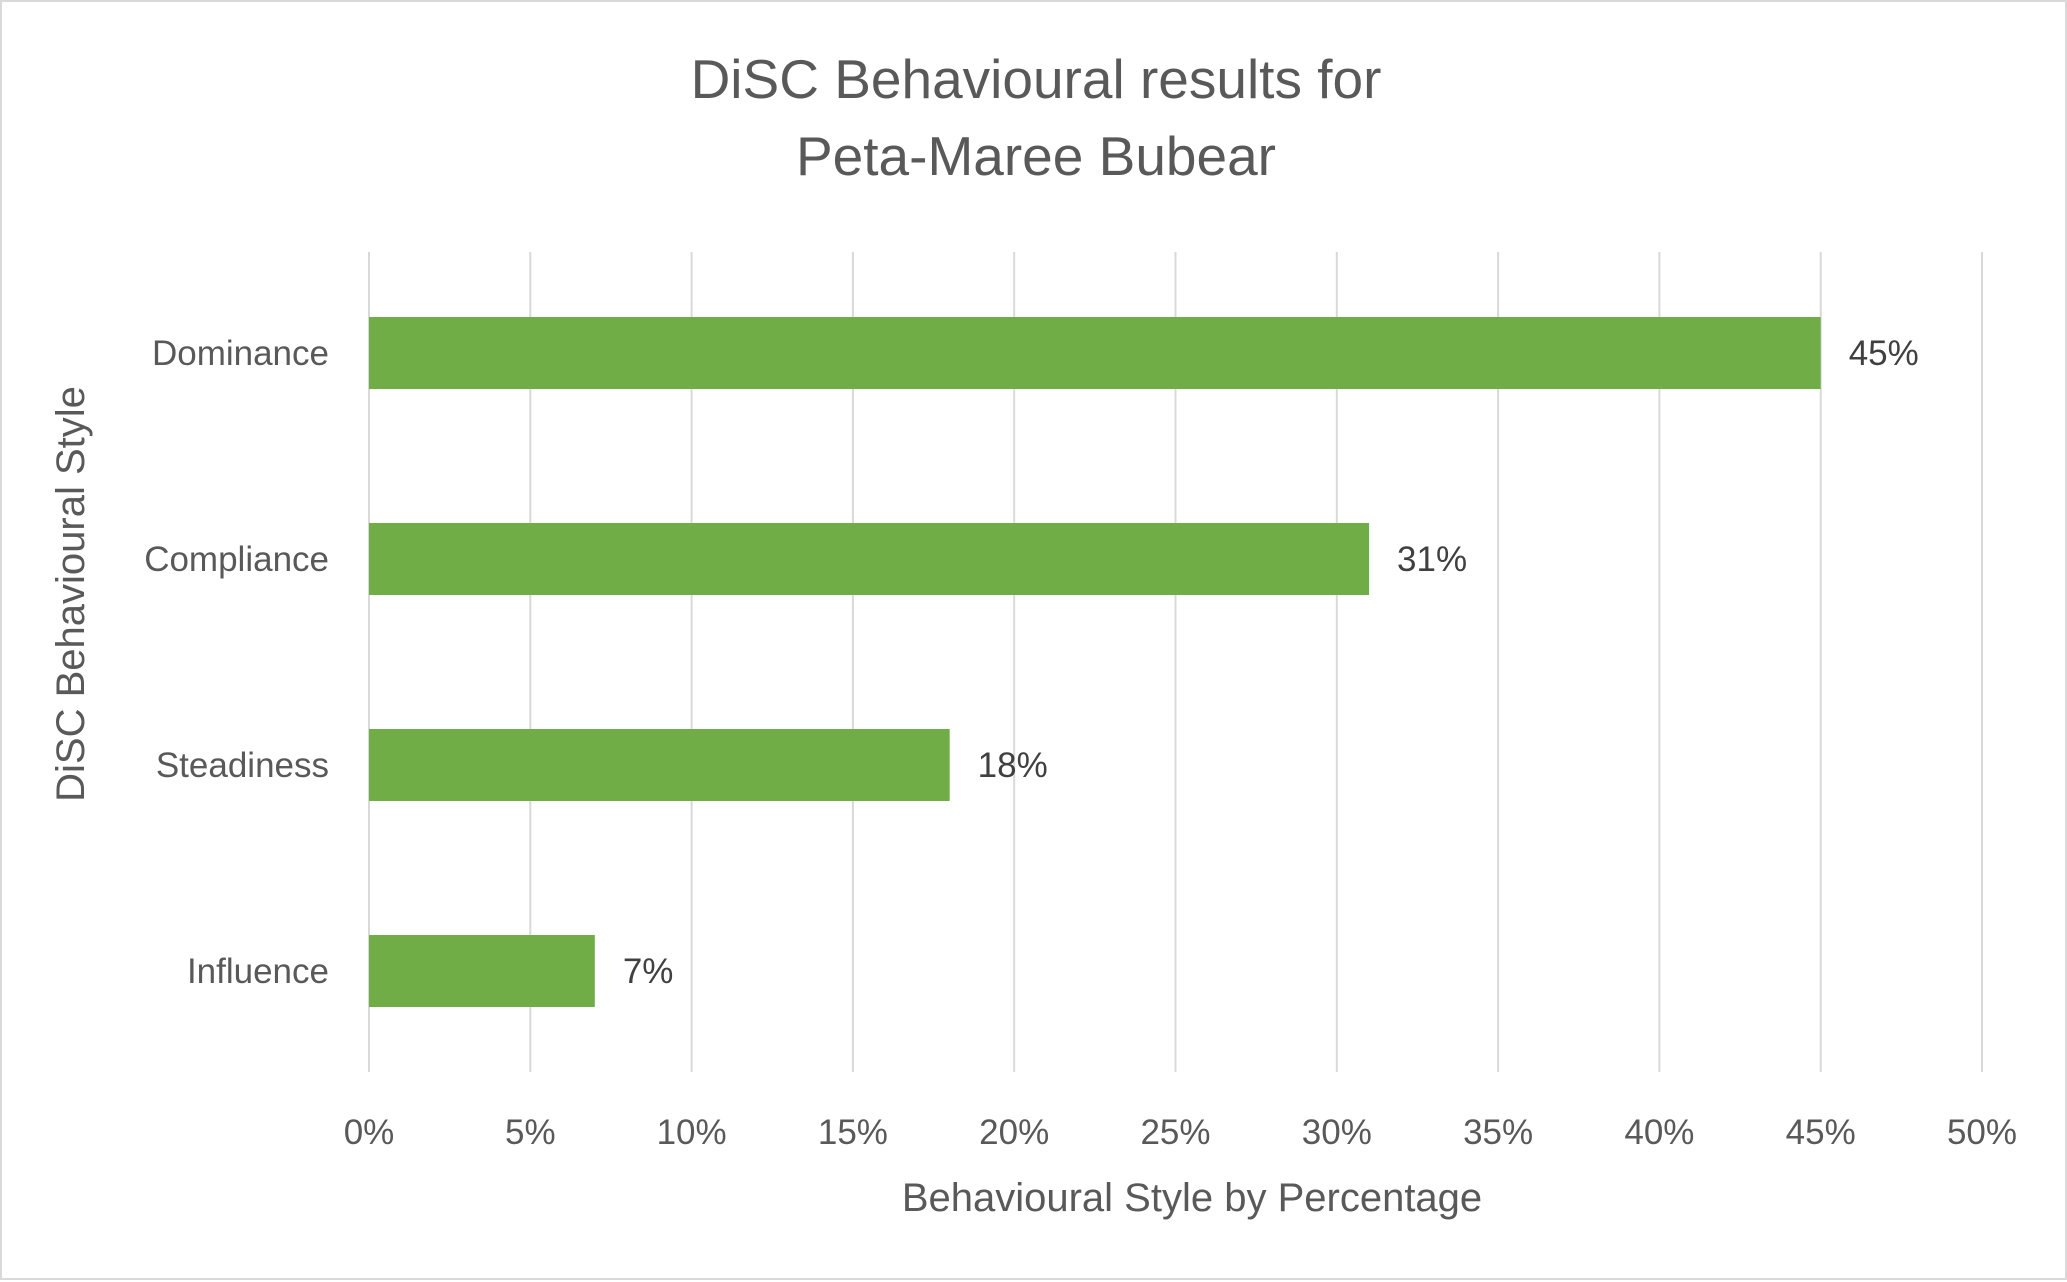 Image resolution: width=2067 pixels, height=1282 pixels. I want to click on x-tick-label-9: 45%, so click(1821, 1132).